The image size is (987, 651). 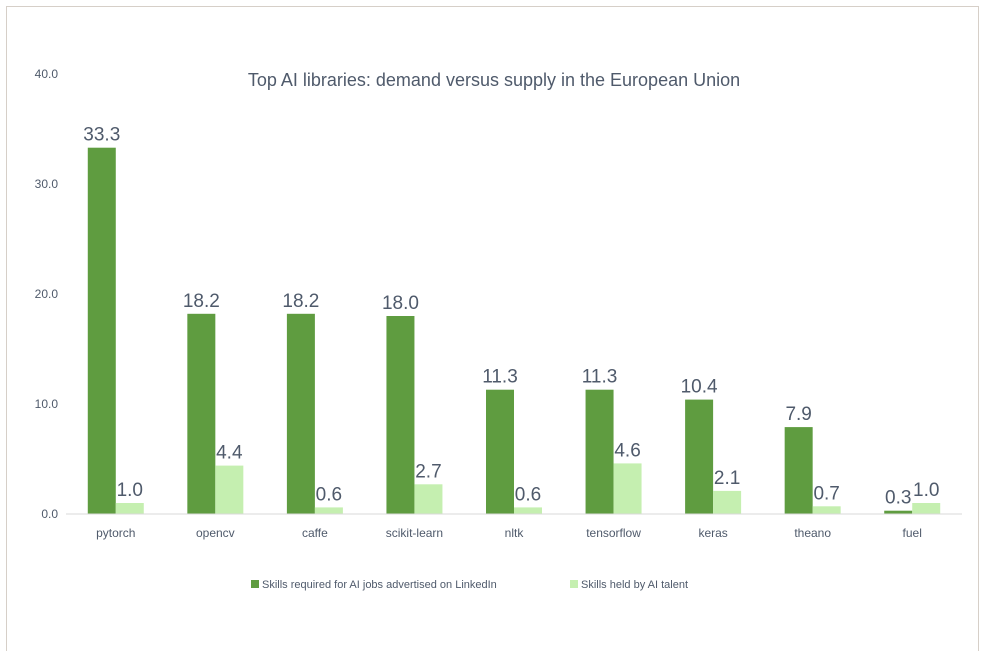 What do you see at coordinates (912, 533) in the screenshot?
I see `x-tick-label: fuel` at bounding box center [912, 533].